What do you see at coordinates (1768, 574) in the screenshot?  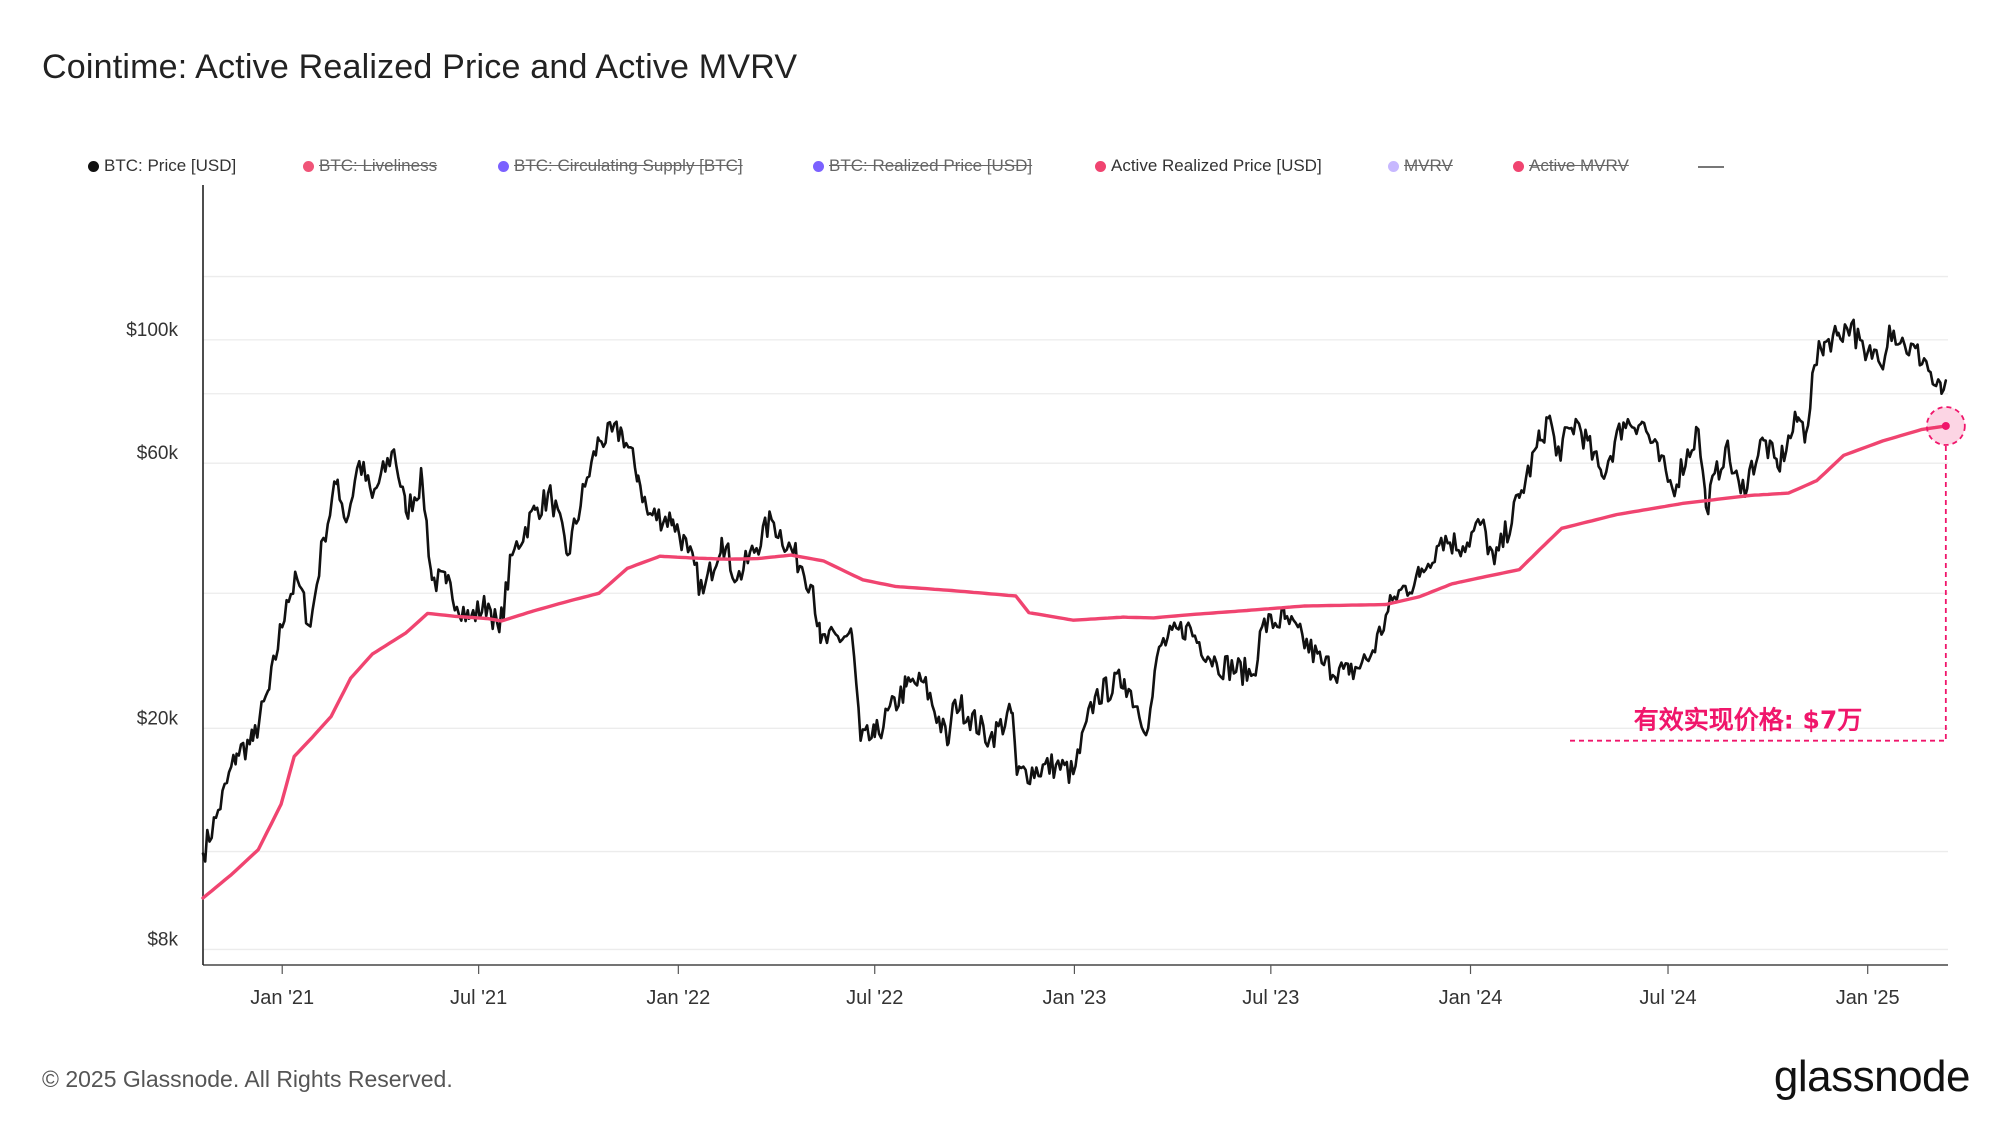 I see `annotation-layer: 有效实现价格: $7万` at bounding box center [1768, 574].